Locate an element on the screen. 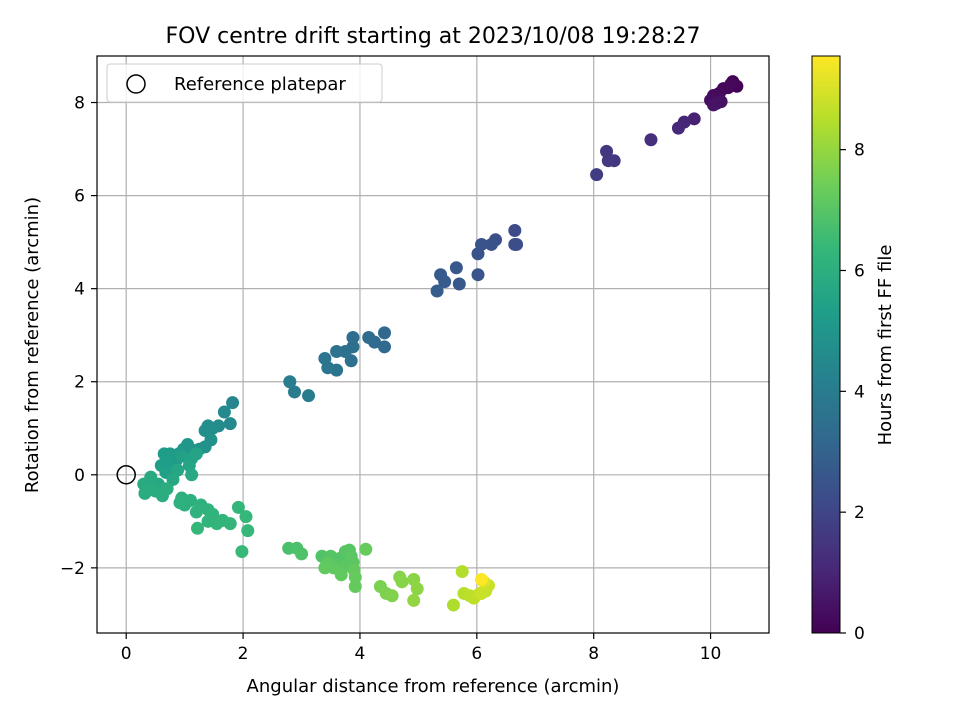  legend-box is located at coordinates (244, 83).